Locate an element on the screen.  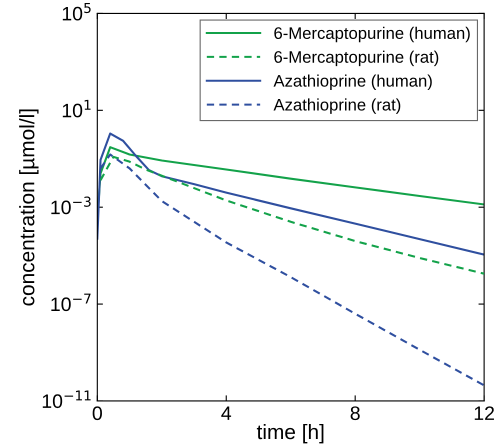
y-tick-label: 10$^{−3}$ is located at coordinates (71, 205).